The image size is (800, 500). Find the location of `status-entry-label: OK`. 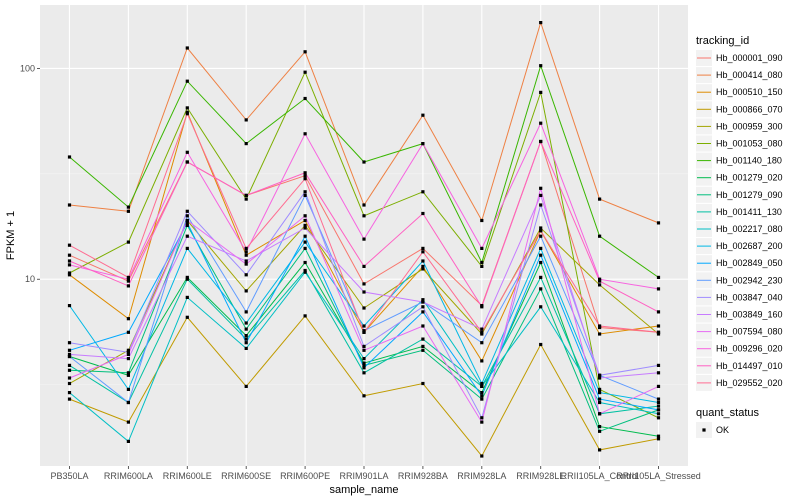

status-entry-label: OK is located at coordinates (722, 430).